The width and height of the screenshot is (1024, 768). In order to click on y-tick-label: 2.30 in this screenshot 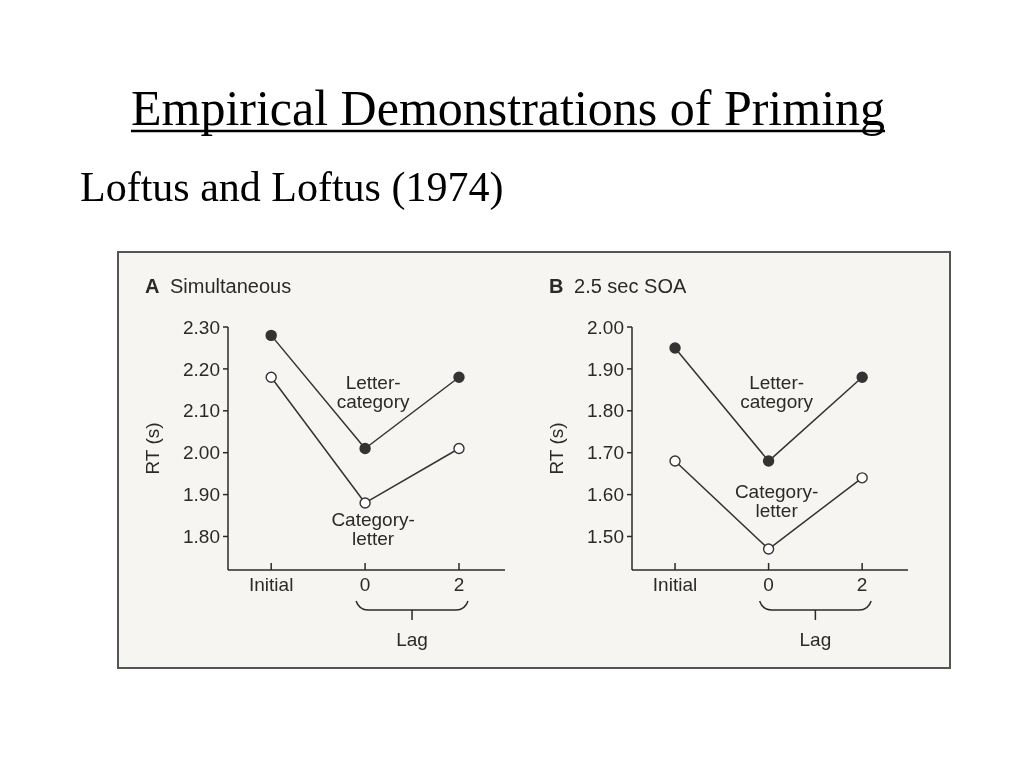, I will do `click(201, 327)`.